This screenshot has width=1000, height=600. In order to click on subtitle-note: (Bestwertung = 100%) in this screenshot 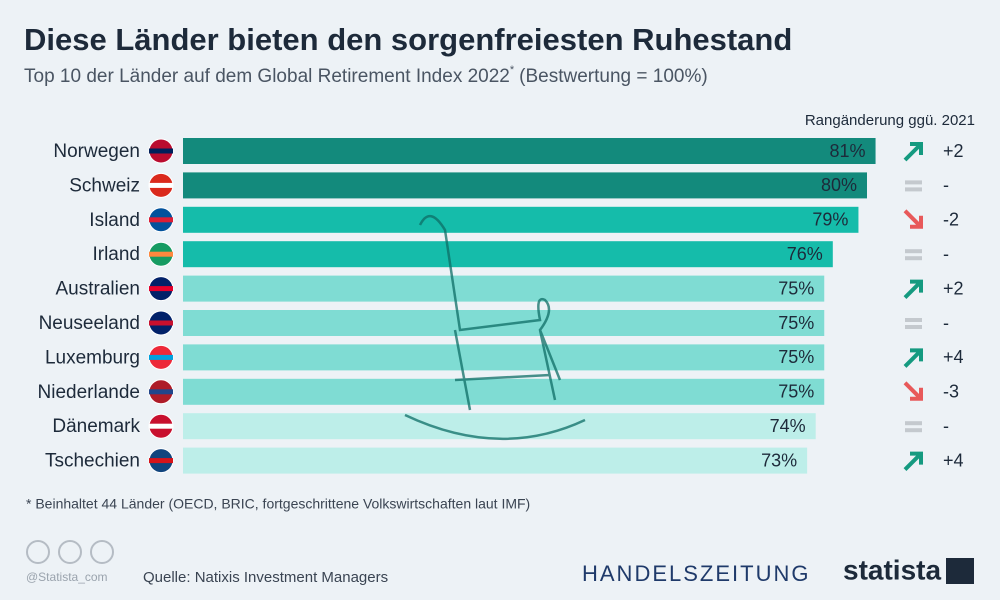, I will do `click(613, 76)`.